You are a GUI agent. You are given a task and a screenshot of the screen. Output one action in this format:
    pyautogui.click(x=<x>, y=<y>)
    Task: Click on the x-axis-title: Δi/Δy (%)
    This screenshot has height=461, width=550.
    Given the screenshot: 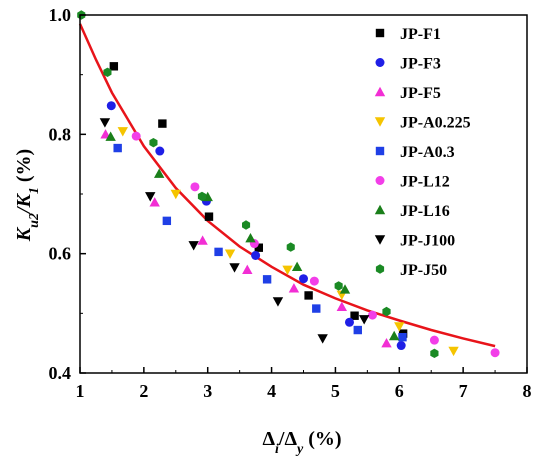 What is the action you would take?
    pyautogui.click(x=301, y=442)
    